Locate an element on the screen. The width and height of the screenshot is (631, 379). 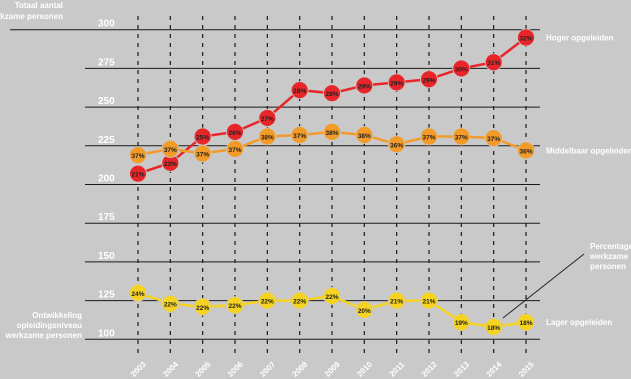
data-label: 30% is located at coordinates (461, 69).